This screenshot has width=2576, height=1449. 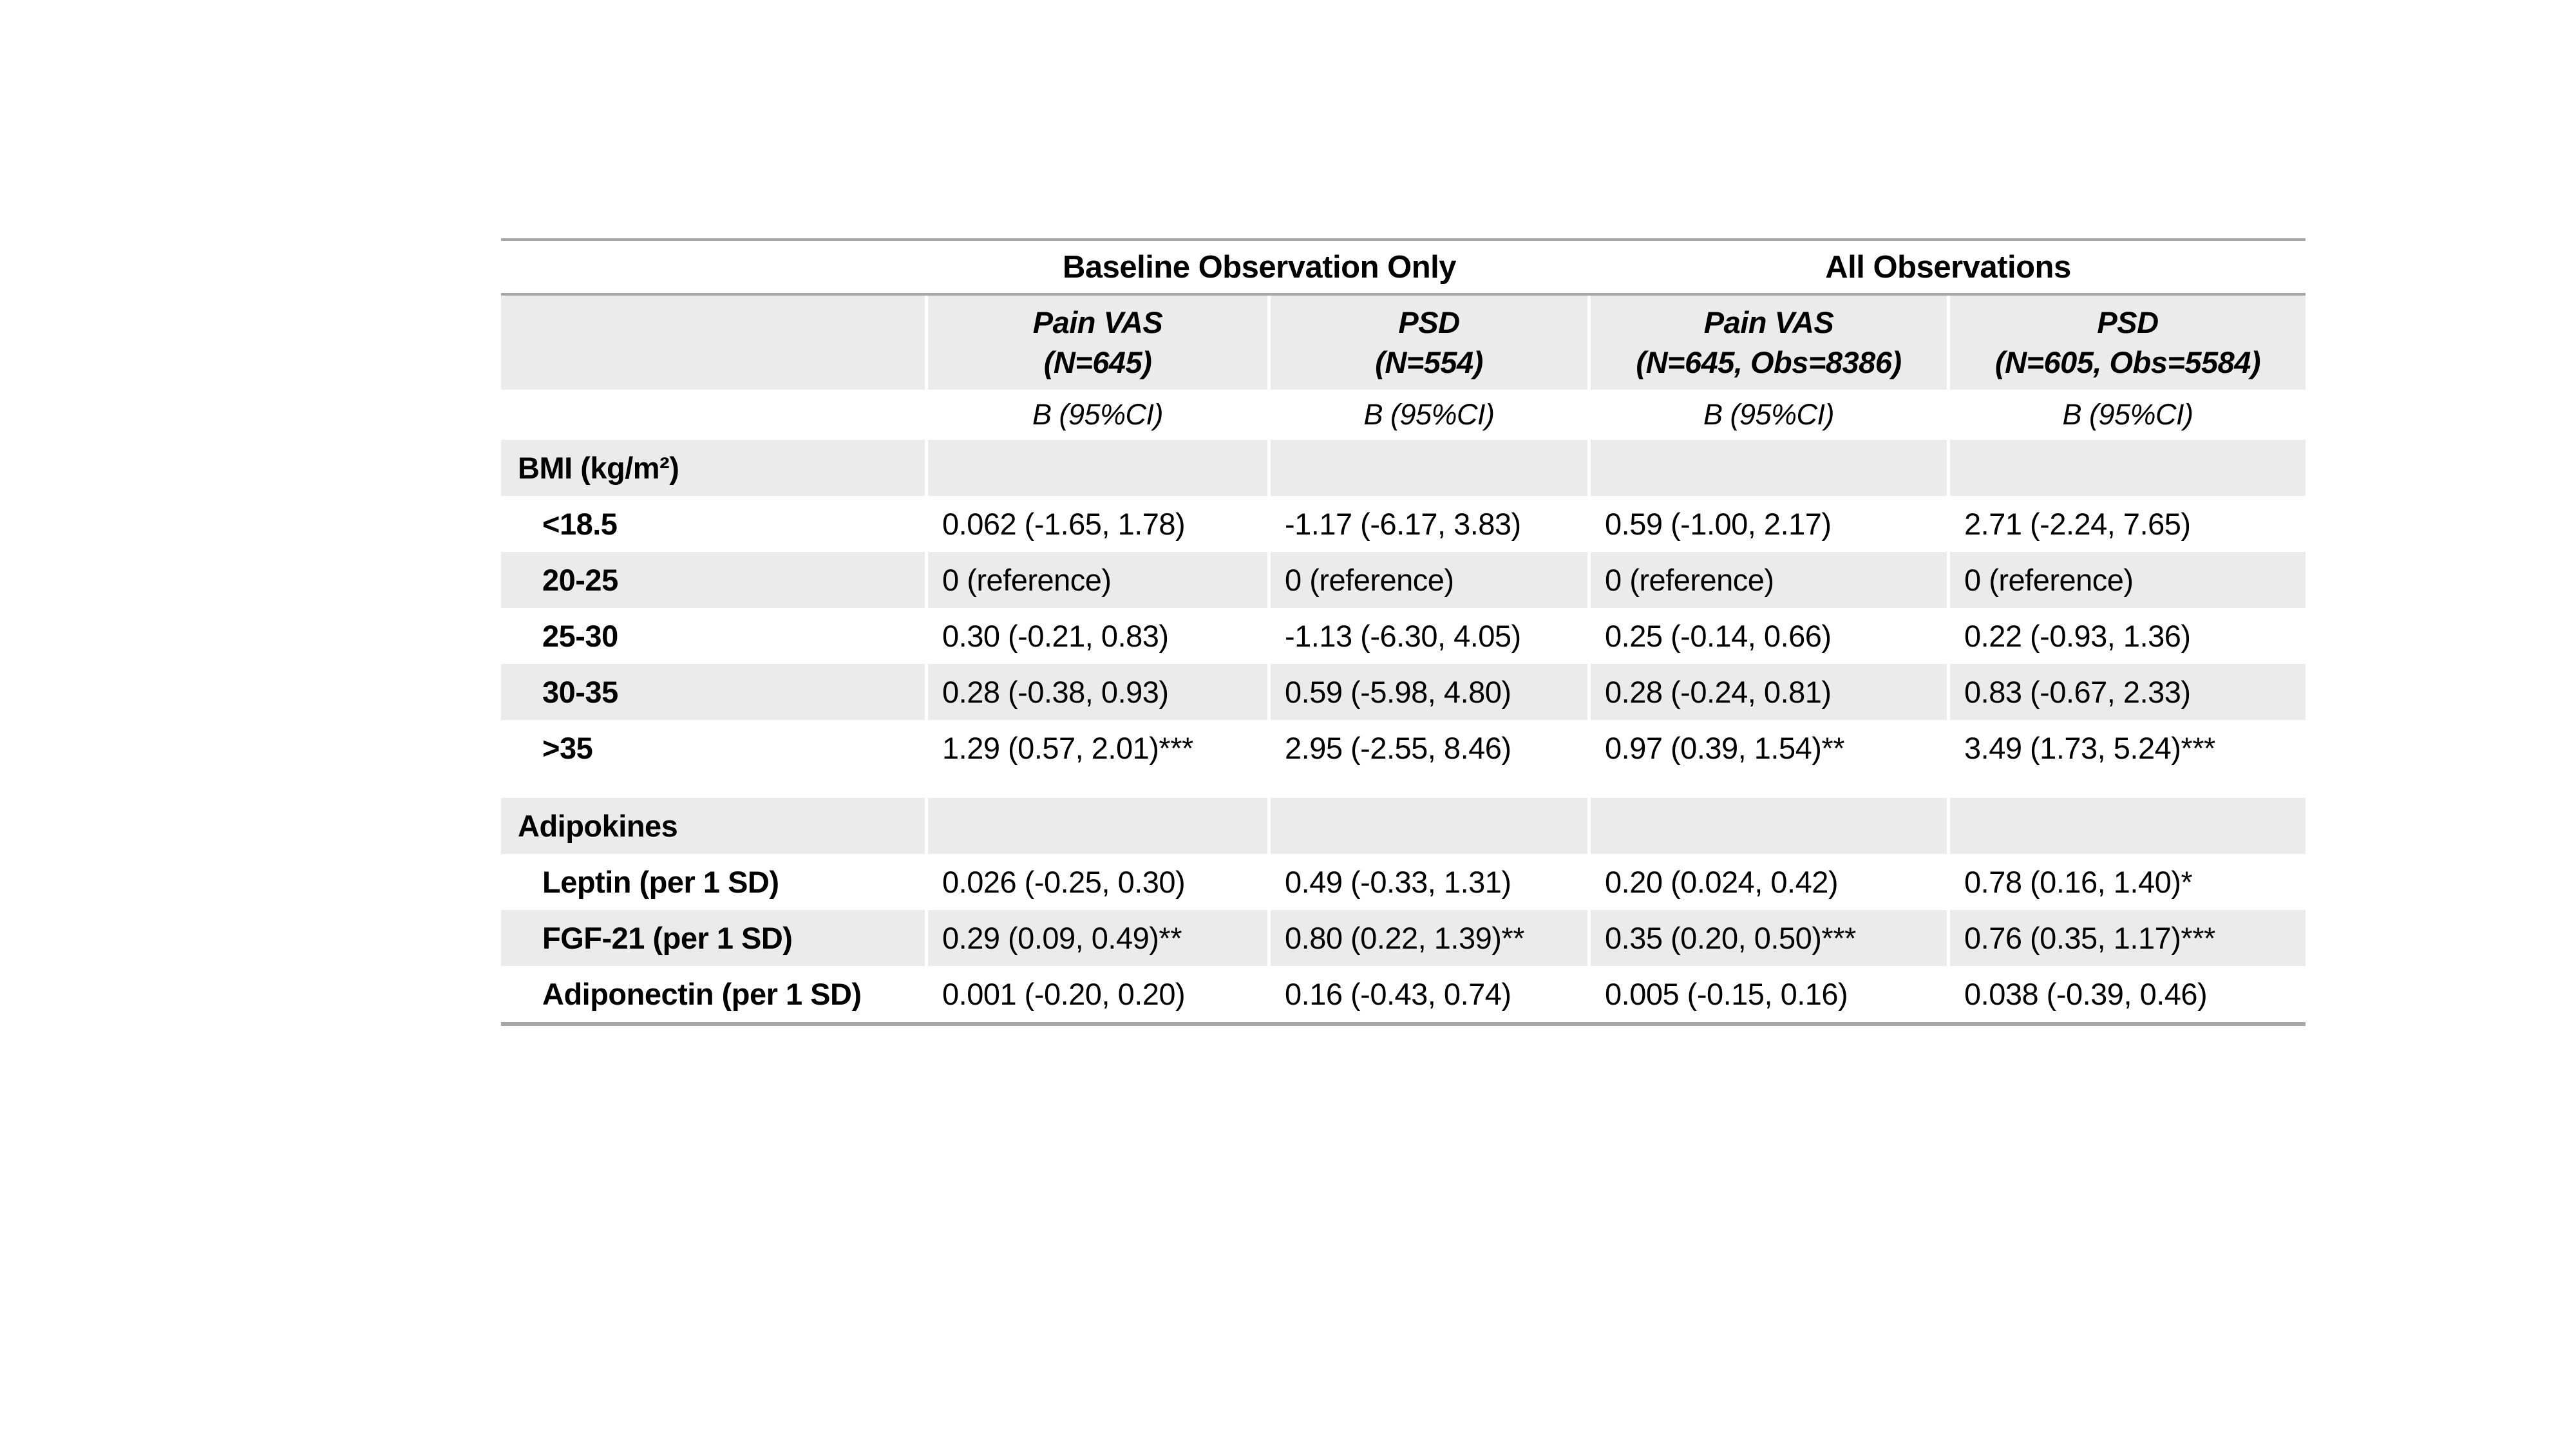 I want to click on value-cell: 0.59 (-1.00, 2.17), so click(x=1770, y=524).